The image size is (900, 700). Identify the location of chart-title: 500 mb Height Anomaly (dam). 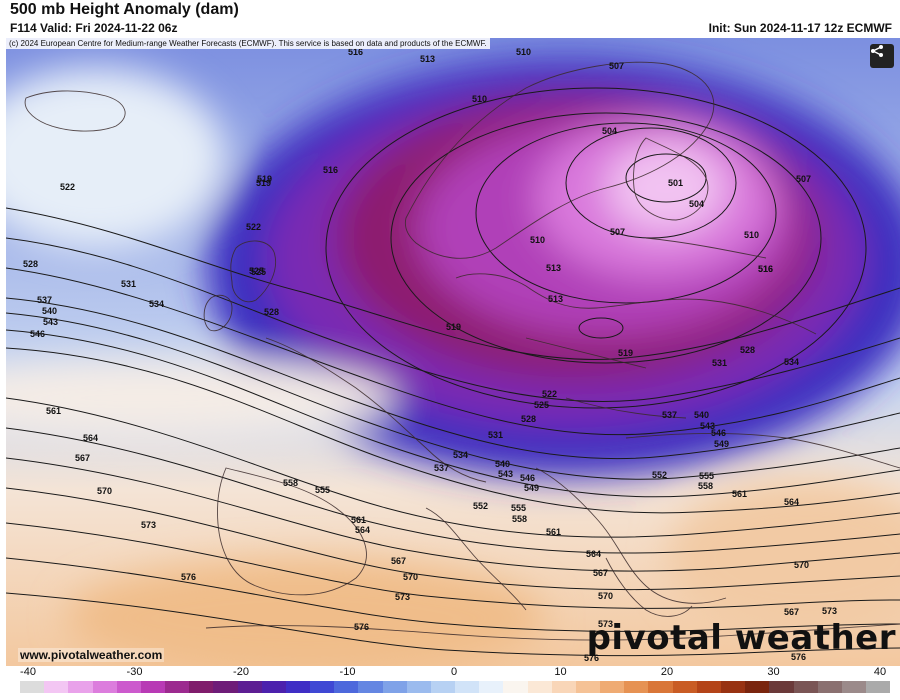
(124, 9).